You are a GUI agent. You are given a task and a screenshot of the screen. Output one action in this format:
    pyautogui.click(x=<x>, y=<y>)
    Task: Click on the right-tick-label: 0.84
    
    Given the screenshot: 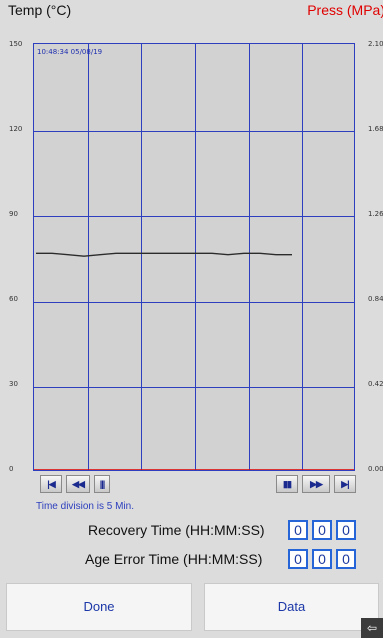 What is the action you would take?
    pyautogui.click(x=375, y=299)
    